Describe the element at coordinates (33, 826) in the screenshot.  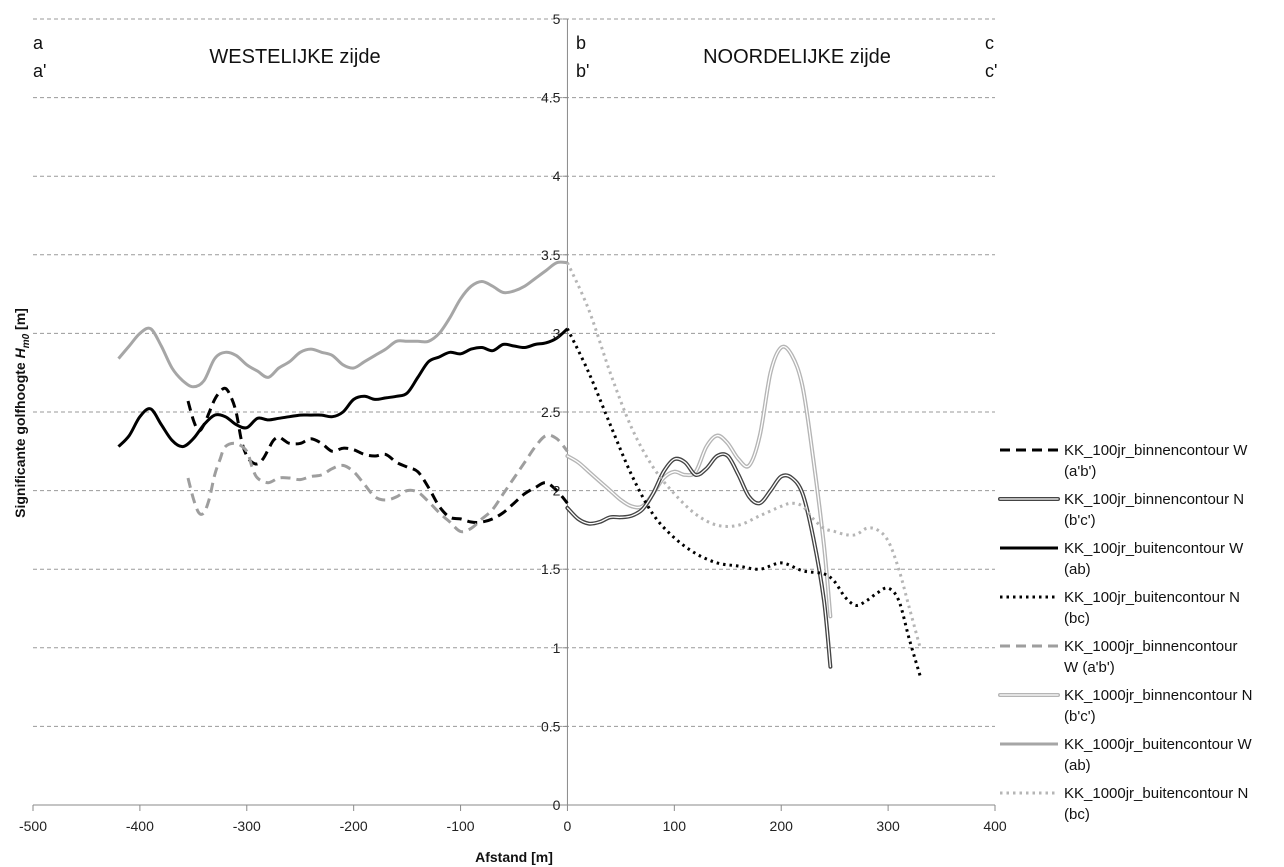
I see `x-tick-label: -500` at that location.